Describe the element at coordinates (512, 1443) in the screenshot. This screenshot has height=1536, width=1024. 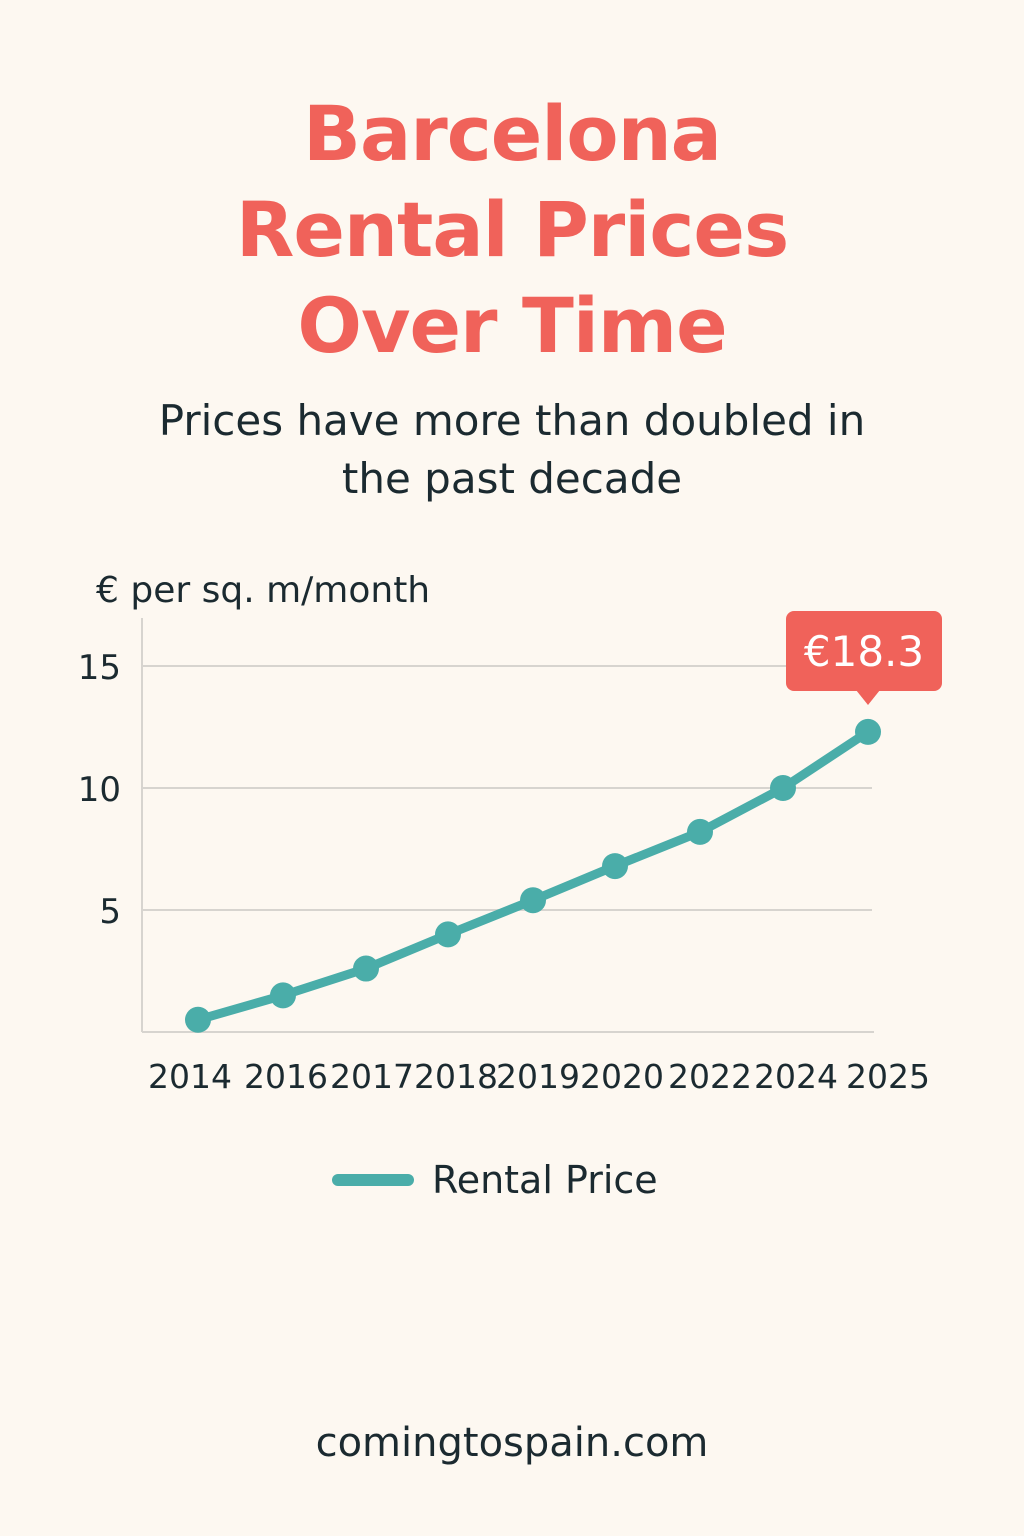
I see `footer-site: comingtospain.com` at that location.